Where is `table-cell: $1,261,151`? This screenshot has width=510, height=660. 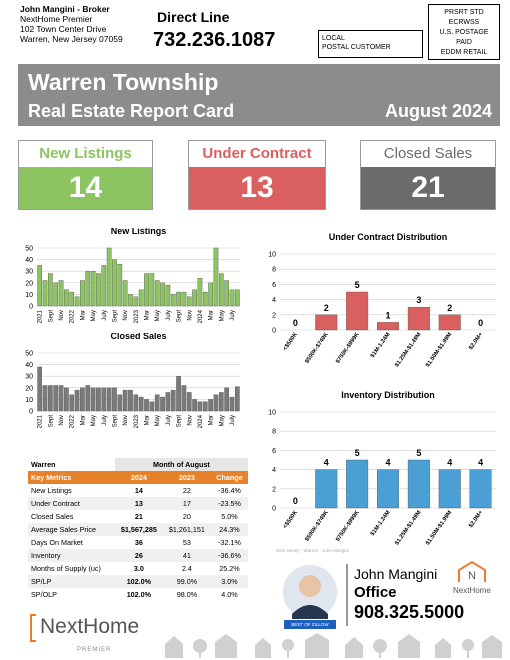
table-cell: $1,261,151 is located at coordinates (186, 529).